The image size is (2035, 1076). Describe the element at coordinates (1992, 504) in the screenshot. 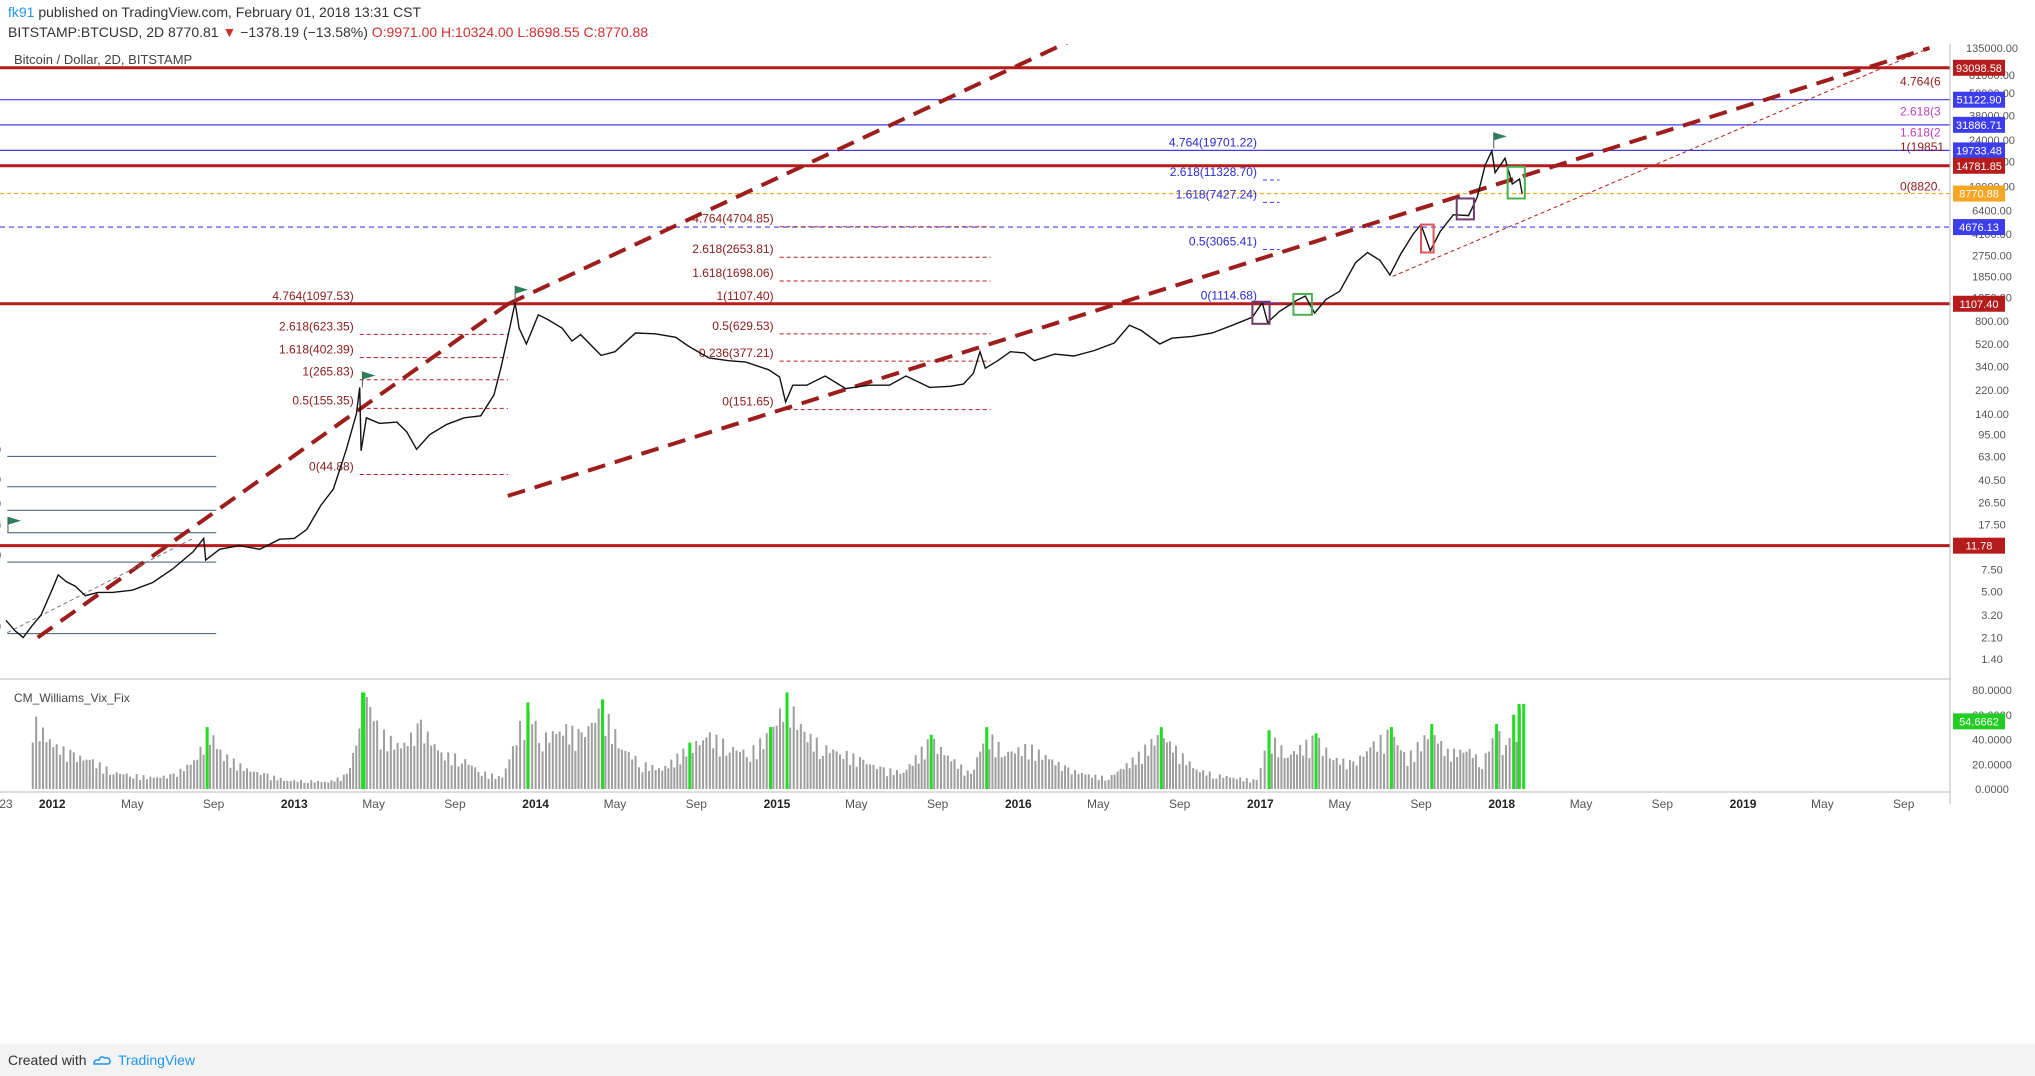

I see `y-tick-label: 26.50` at that location.